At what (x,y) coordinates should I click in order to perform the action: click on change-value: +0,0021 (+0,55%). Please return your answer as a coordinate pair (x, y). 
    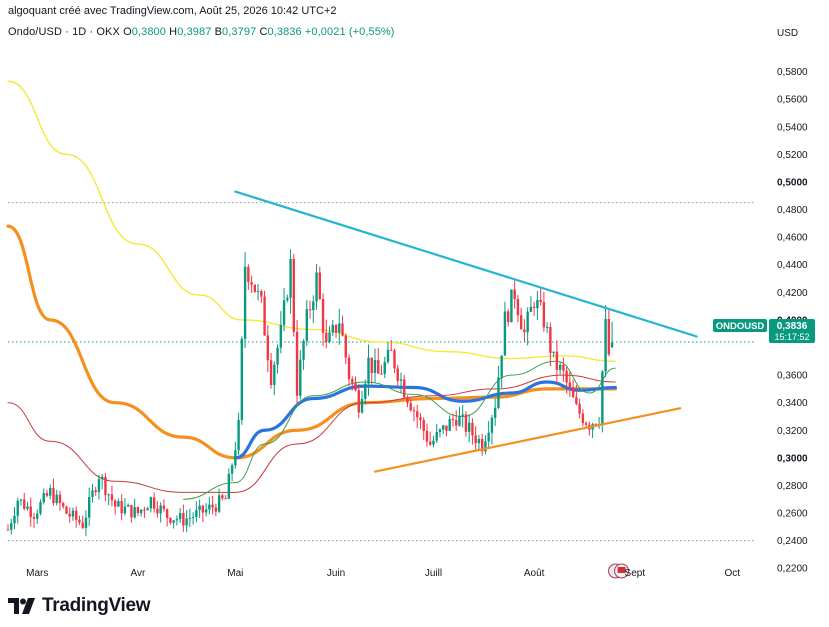
    Looking at the image, I should click on (349, 32).